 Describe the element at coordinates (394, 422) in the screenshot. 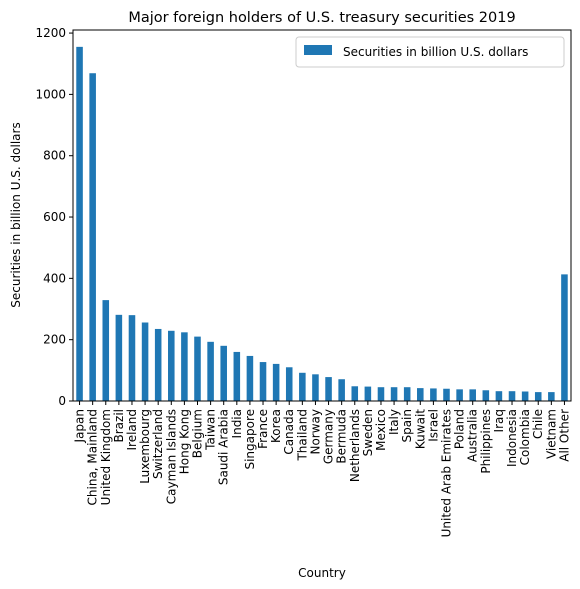

I see `x-tick-label: Italy` at that location.